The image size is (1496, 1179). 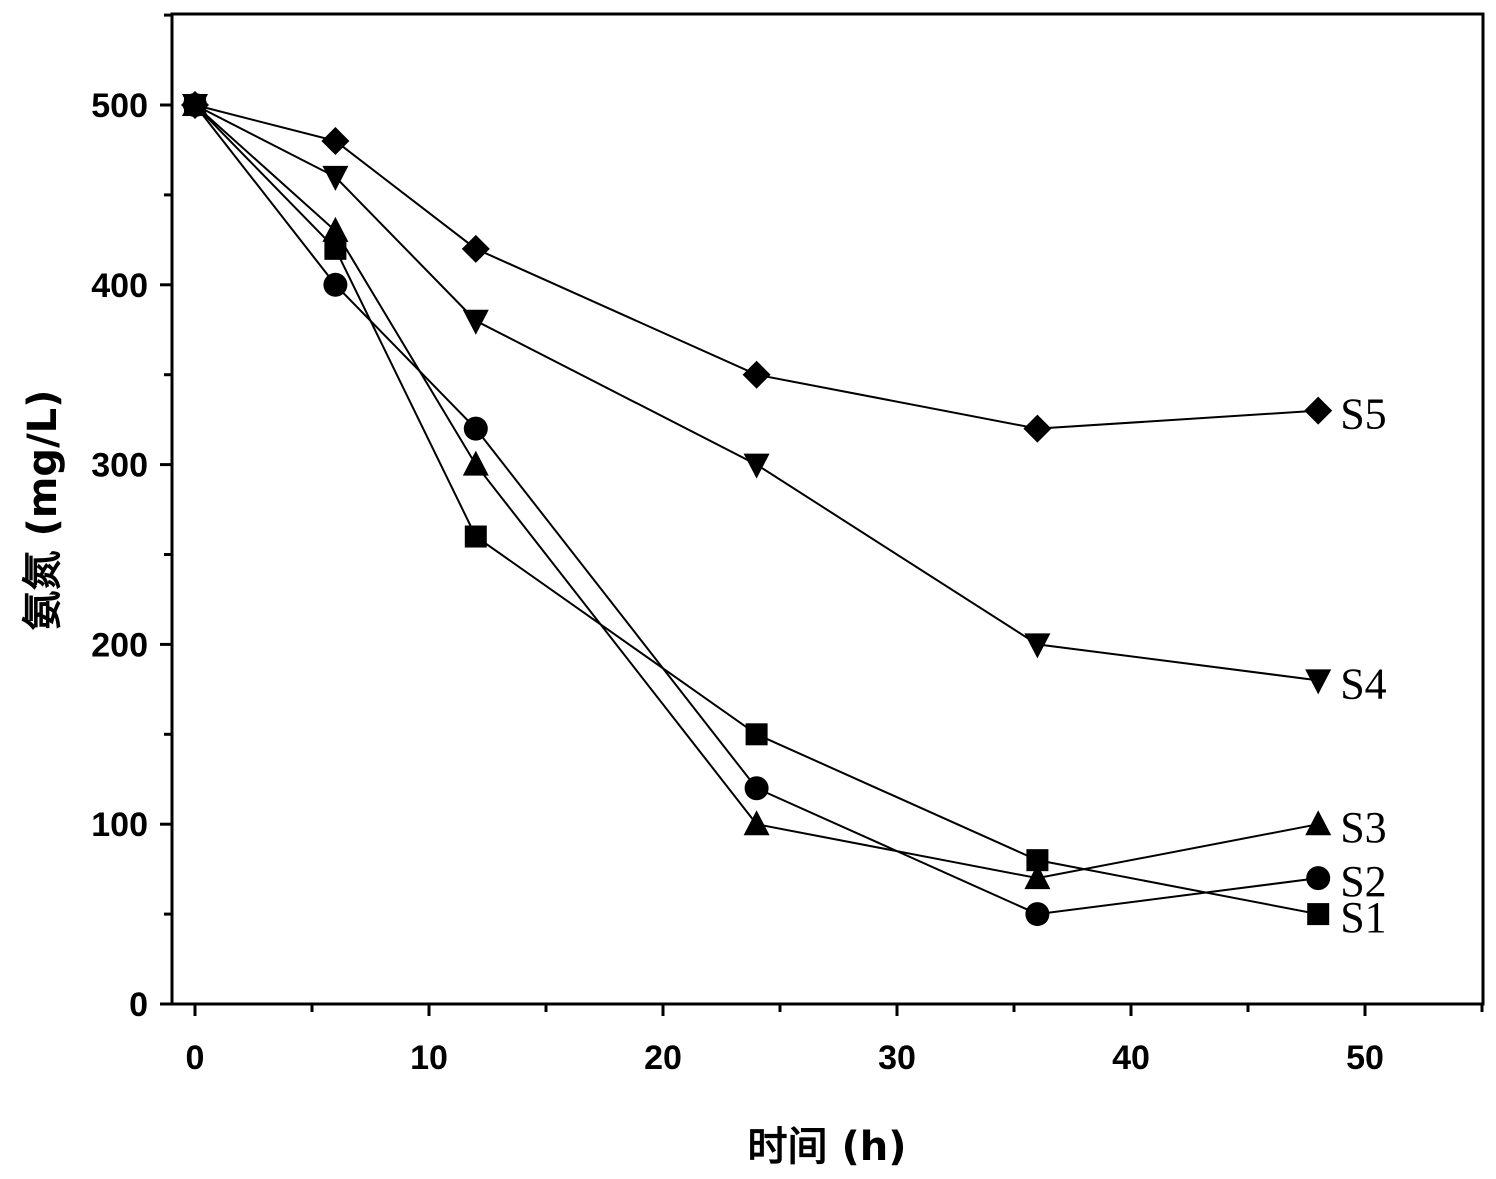 What do you see at coordinates (138, 1005) in the screenshot?
I see `y-tick-label: 0` at bounding box center [138, 1005].